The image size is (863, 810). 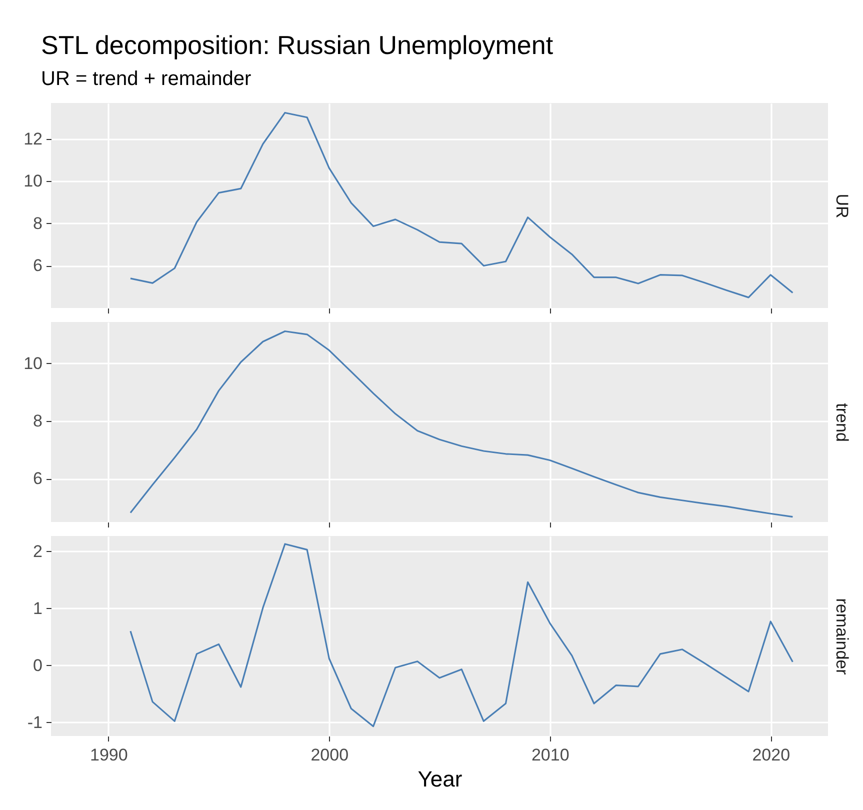 I want to click on y-tick-label: 1, so click(x=37, y=608).